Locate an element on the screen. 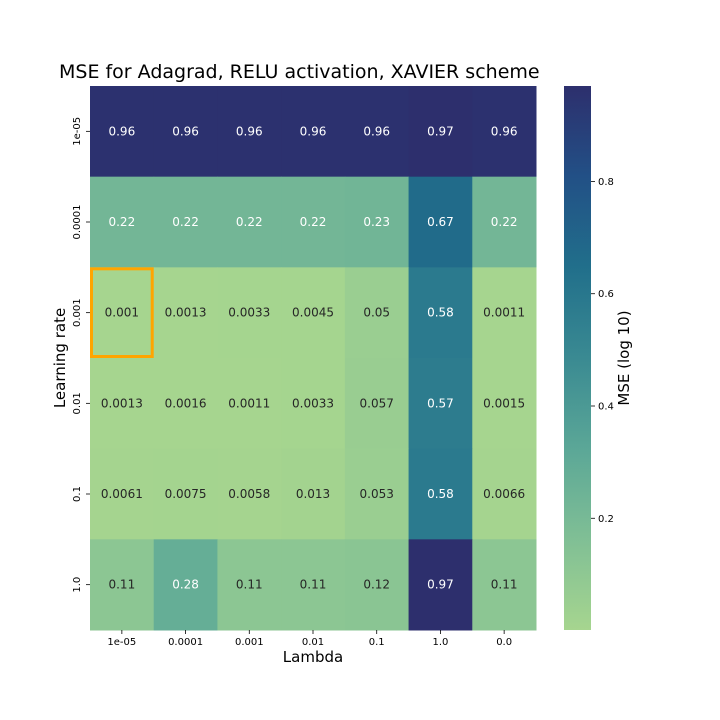 This screenshot has height=720, width=720. cell-value-label: 0.0061 is located at coordinates (122, 494).